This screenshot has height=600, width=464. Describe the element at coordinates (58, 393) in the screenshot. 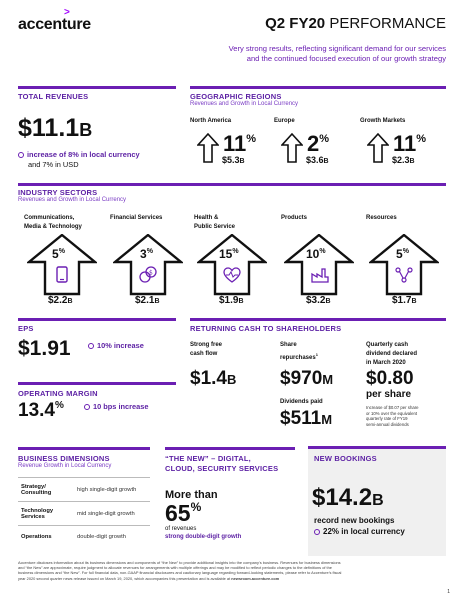

I see `operating-margin-title: OPERATING MARGIN` at that location.